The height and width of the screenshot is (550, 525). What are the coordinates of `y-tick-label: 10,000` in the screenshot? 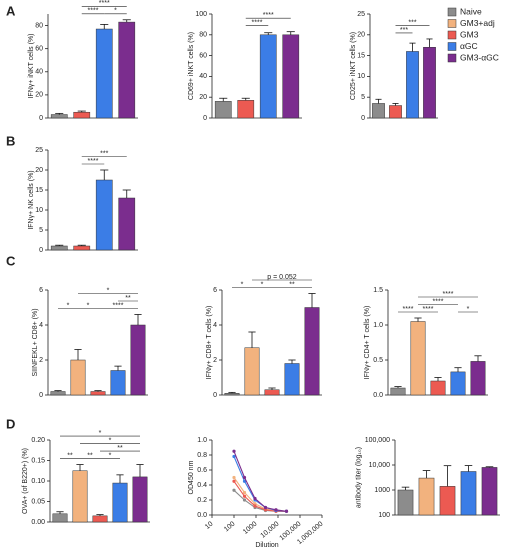 It's located at (380, 465).